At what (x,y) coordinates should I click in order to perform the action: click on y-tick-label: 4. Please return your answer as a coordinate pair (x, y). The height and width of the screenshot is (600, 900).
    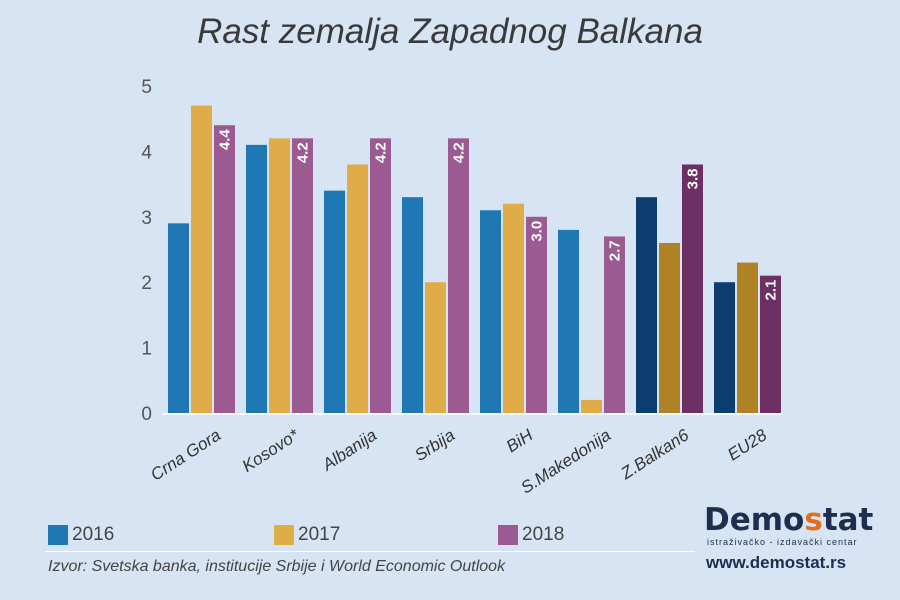
    Looking at the image, I should click on (146, 152).